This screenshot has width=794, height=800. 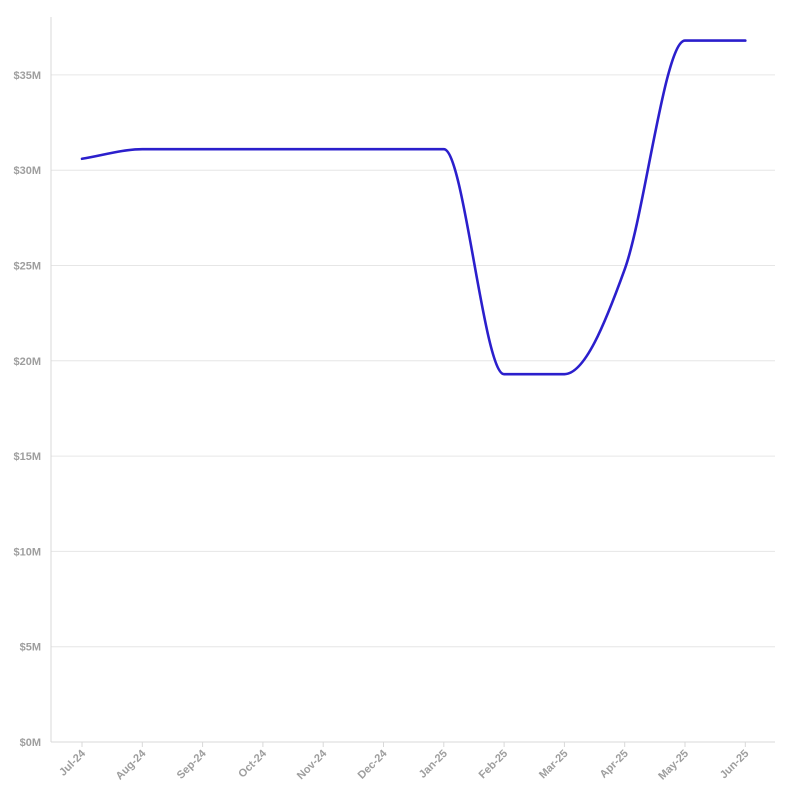 I want to click on x-tick-label: Jul-24, so click(x=73, y=763).